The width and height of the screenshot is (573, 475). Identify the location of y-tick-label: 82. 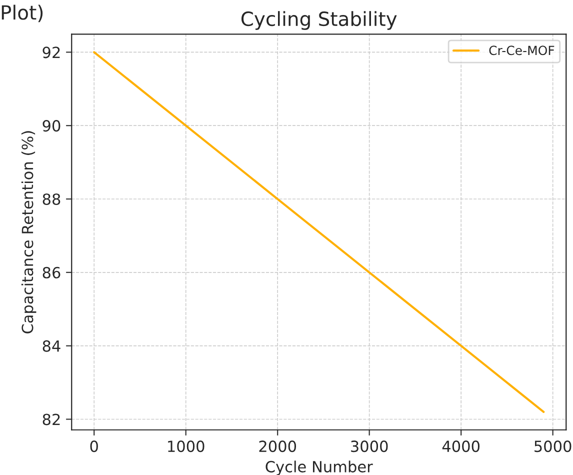
(51, 420).